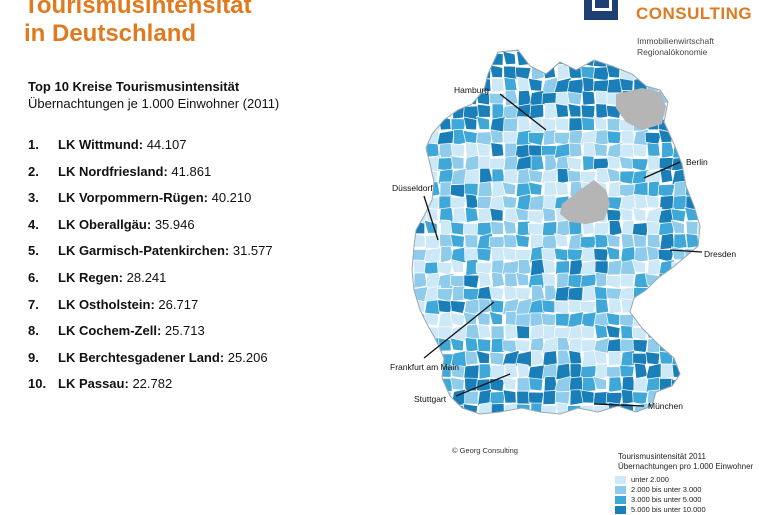  Describe the element at coordinates (620, 480) in the screenshot. I see `legend-swatch` at that location.